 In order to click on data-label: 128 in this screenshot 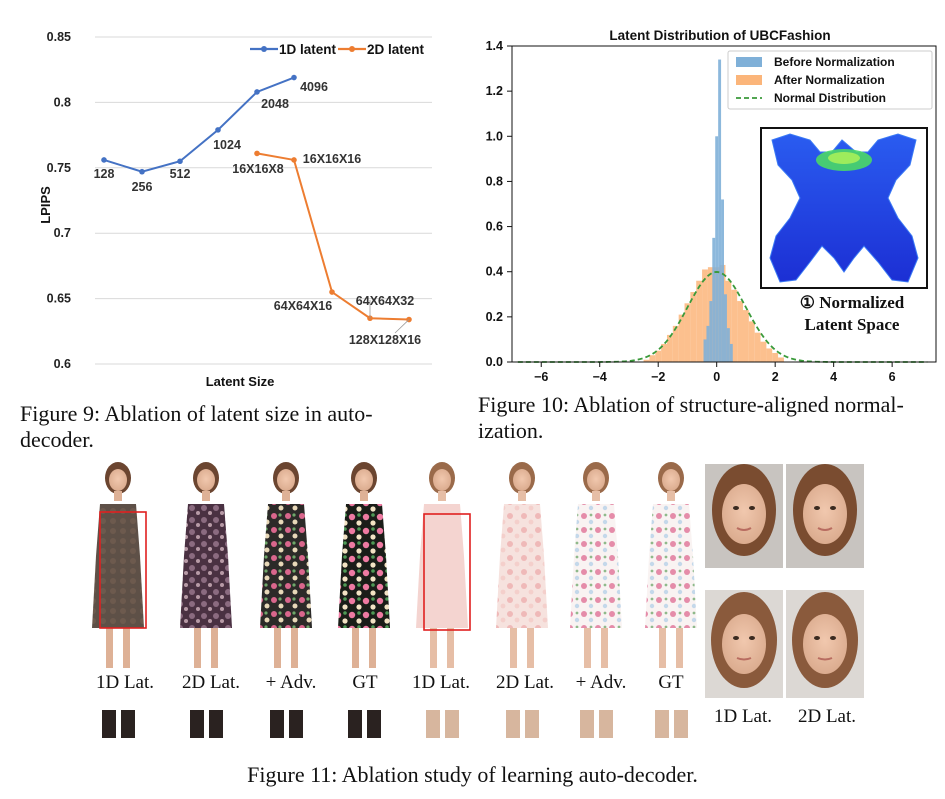, I will do `click(104, 174)`.